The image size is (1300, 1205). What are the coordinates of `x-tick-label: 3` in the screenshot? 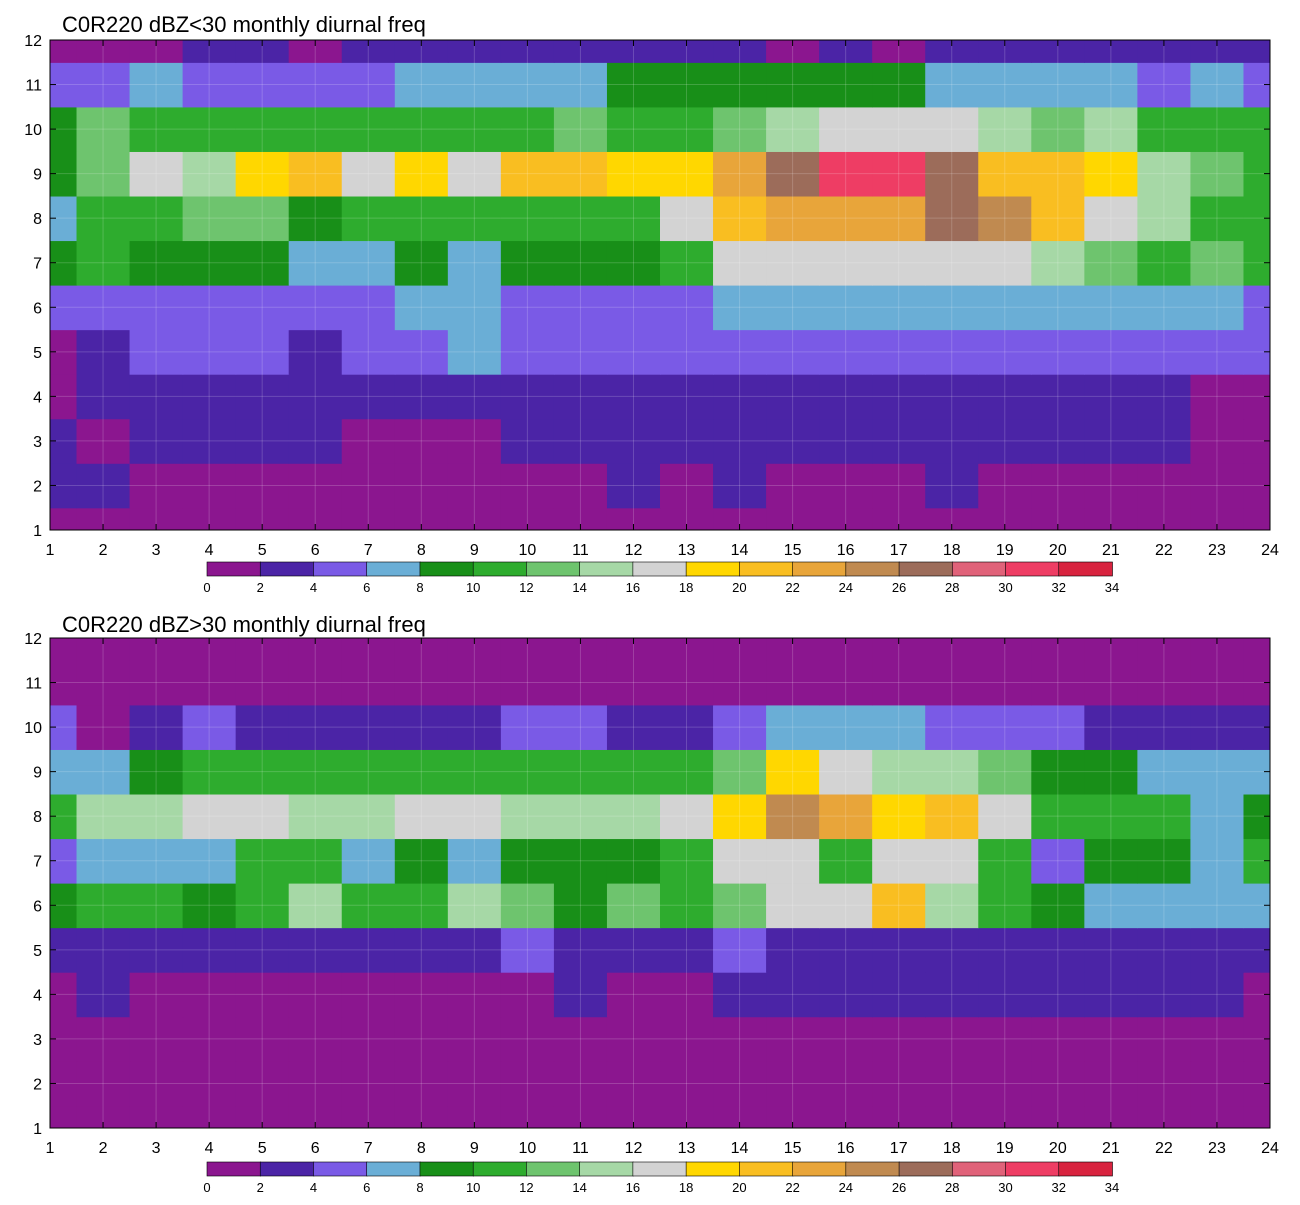 It's located at (156, 550).